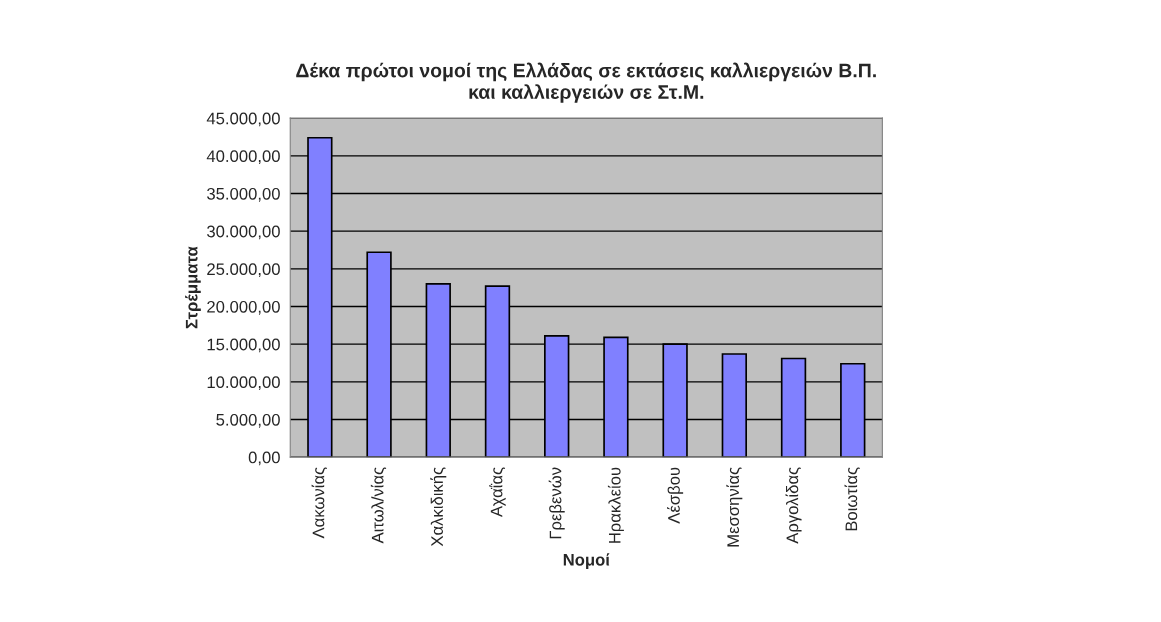 The height and width of the screenshot is (622, 1161). What do you see at coordinates (243, 345) in the screenshot?
I see `y-tick-label: 15.000,00` at bounding box center [243, 345].